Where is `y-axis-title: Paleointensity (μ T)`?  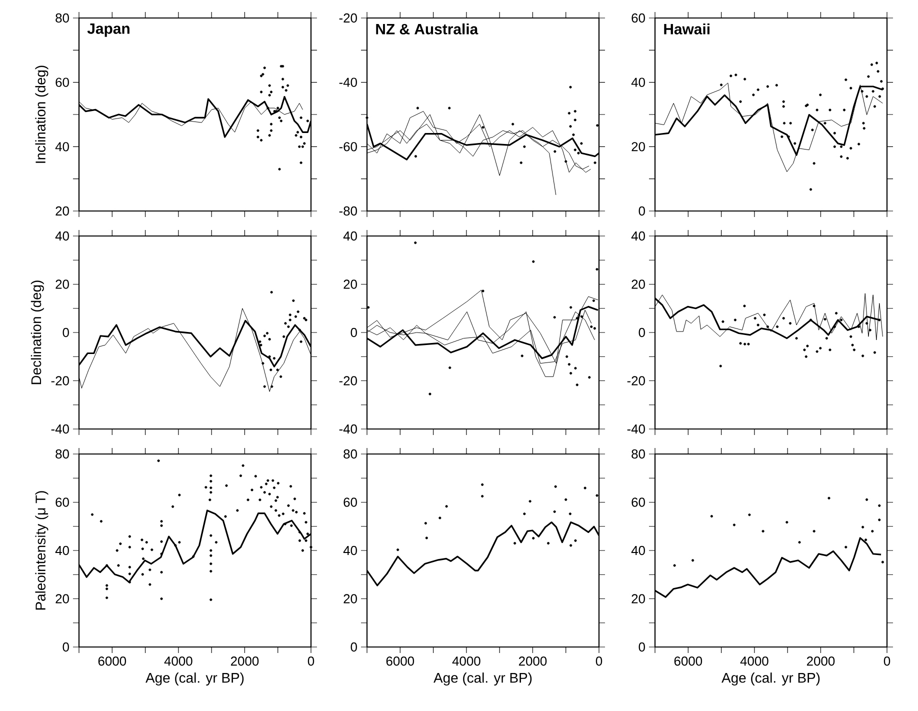
y-axis-title: Paleointensity (μ T) is located at coordinates (41, 550).